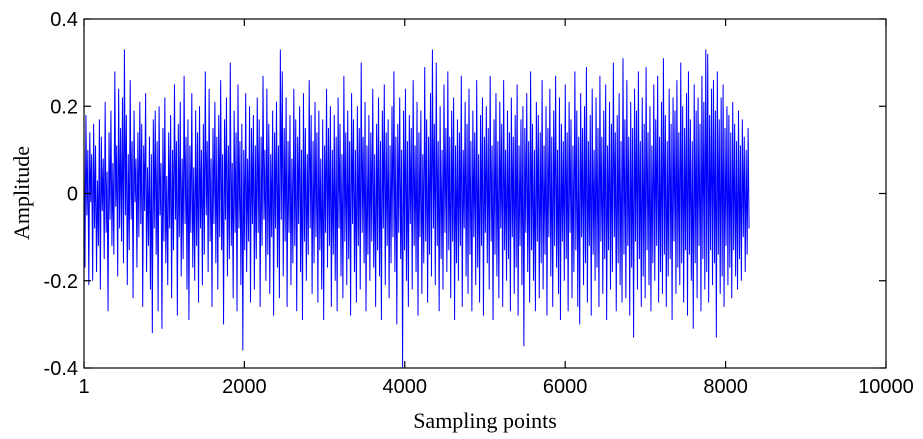 This screenshot has width=923, height=439. What do you see at coordinates (405, 387) in the screenshot?
I see `x-tick-label: 4000` at bounding box center [405, 387].